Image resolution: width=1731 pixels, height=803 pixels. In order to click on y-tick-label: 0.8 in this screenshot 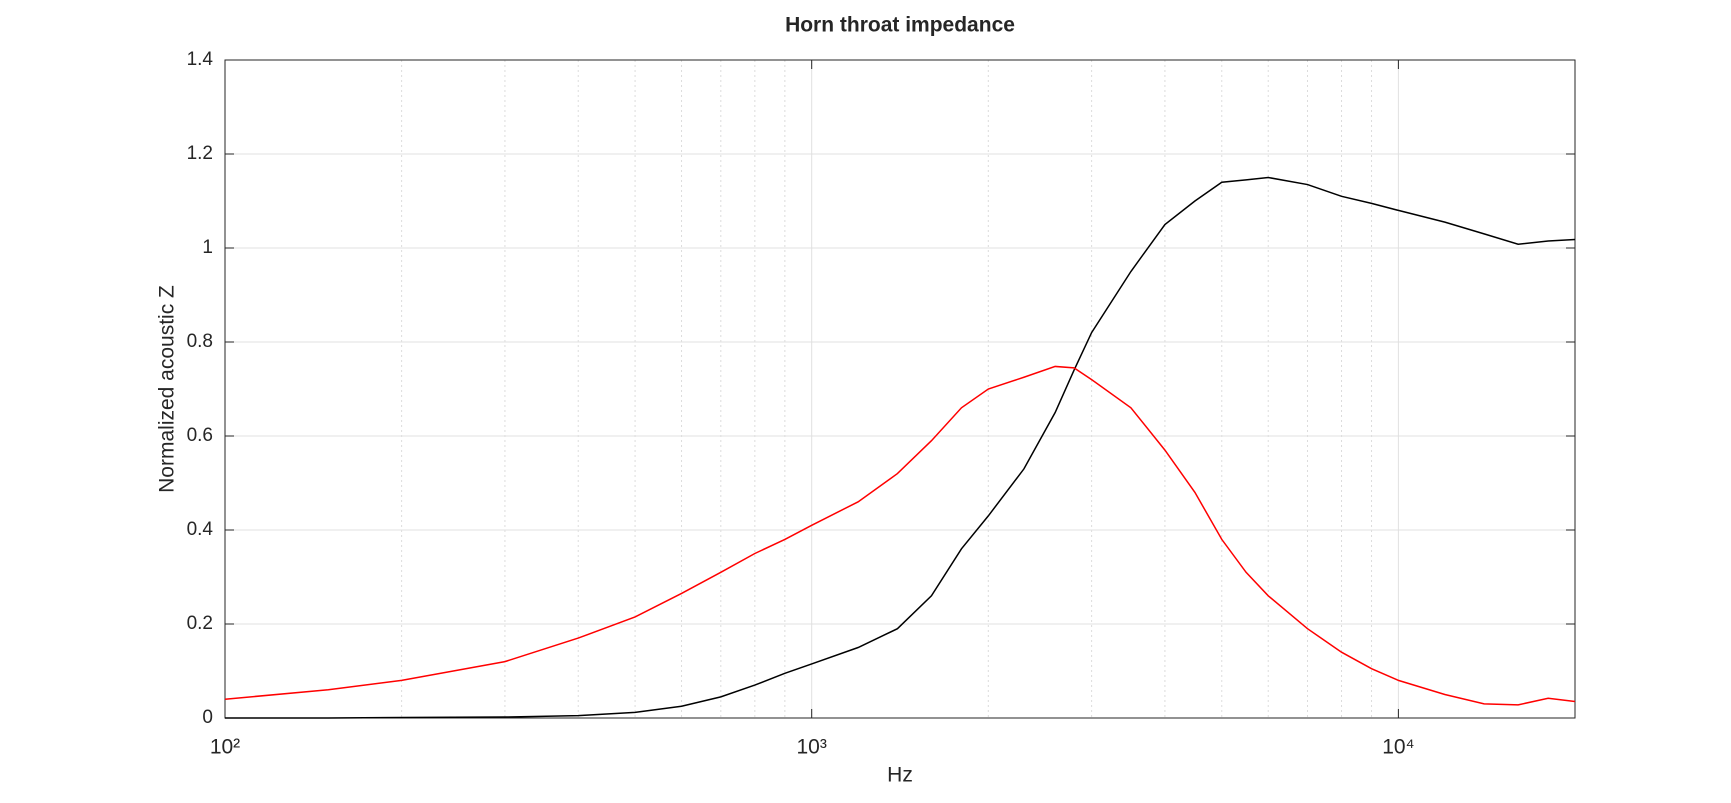, I will do `click(200, 341)`.